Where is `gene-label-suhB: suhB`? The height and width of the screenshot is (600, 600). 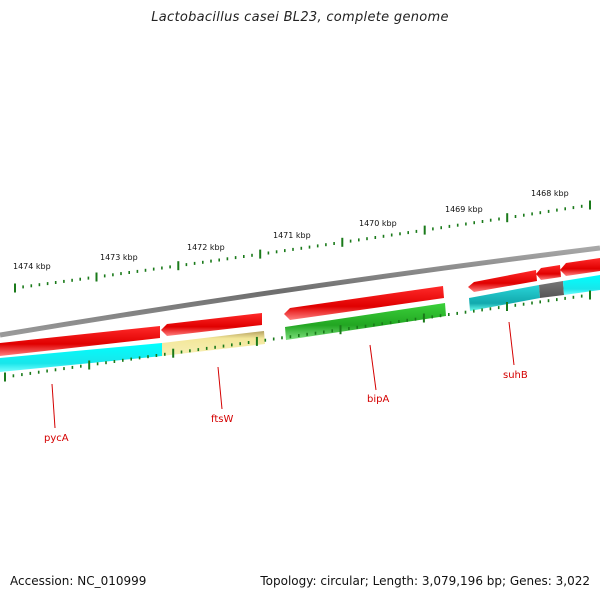
gene-label-suhB: suhB is located at coordinates (515, 375).